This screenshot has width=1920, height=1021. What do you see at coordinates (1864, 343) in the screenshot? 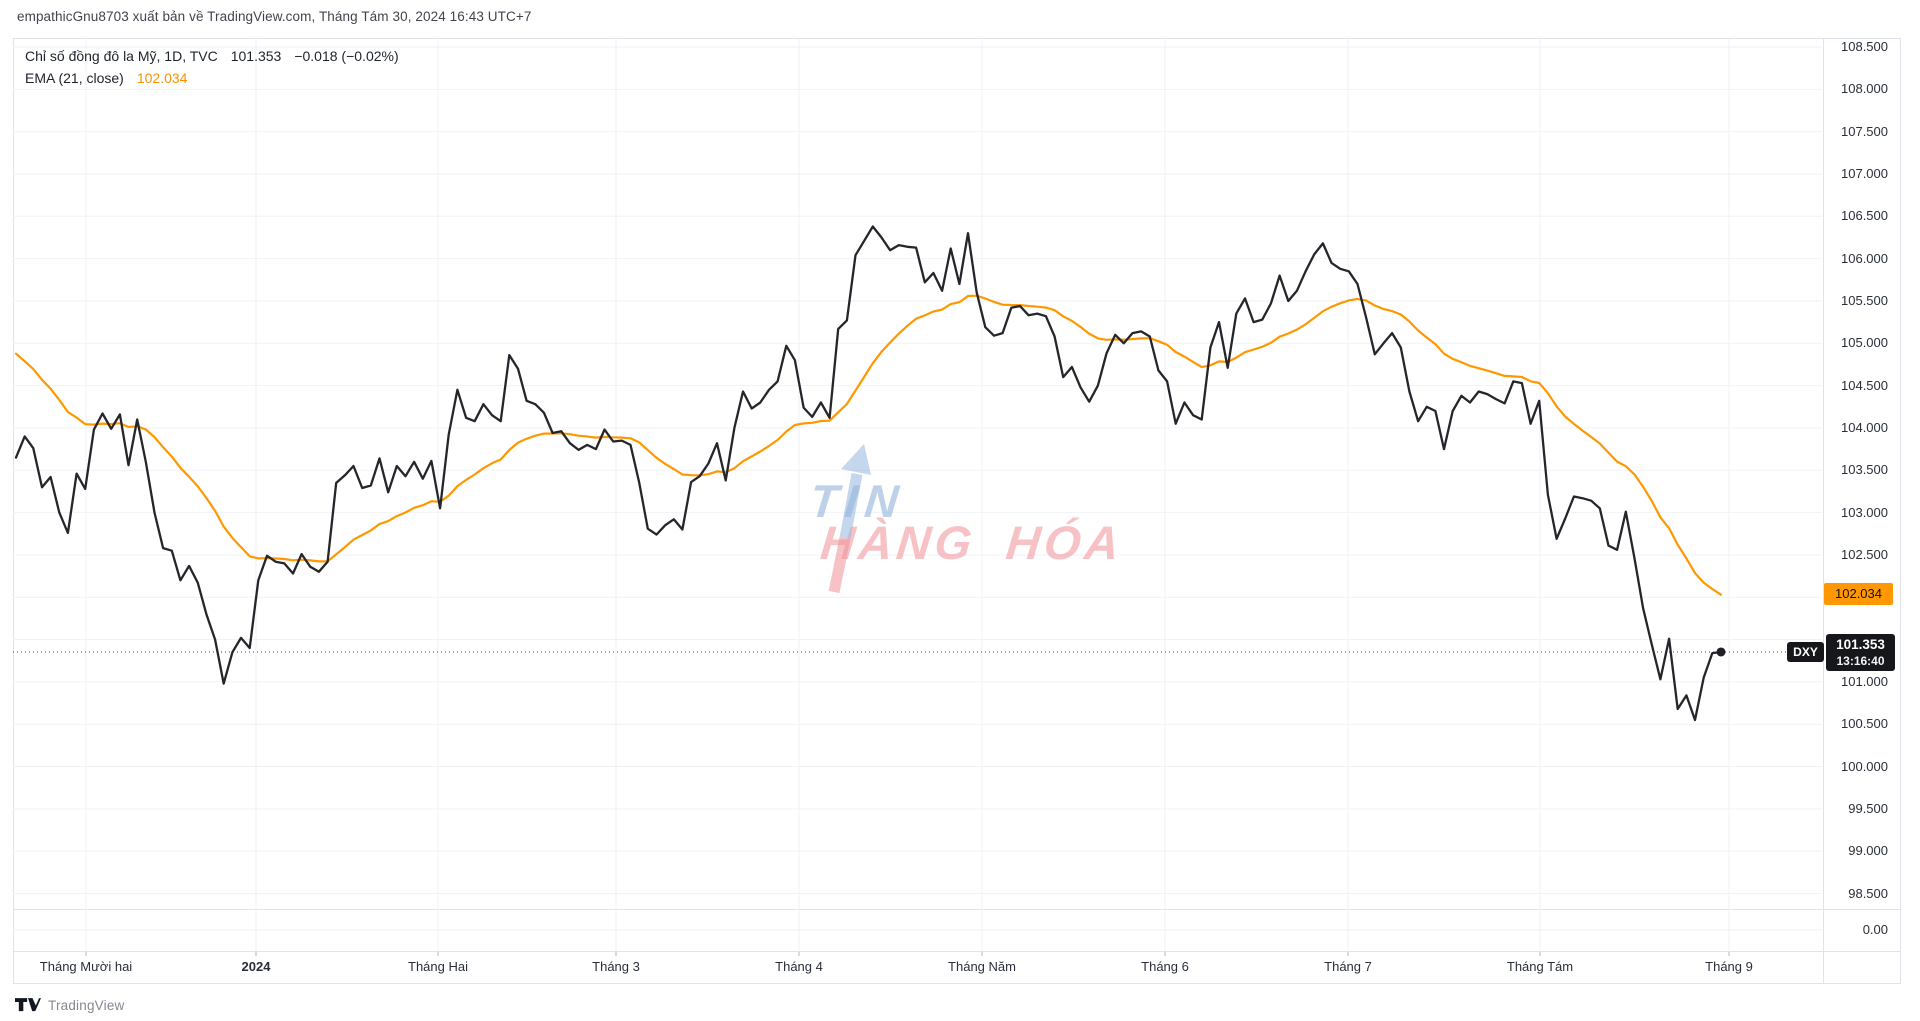
I see `y-axis-label: 105.000` at bounding box center [1864, 343].